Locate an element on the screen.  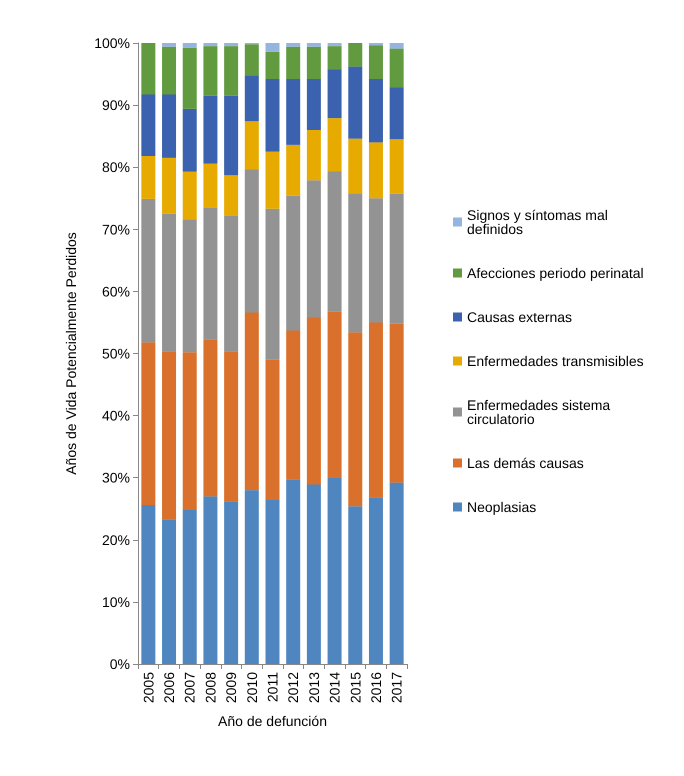
x-tick-label: 2011 is located at coordinates (272, 687).